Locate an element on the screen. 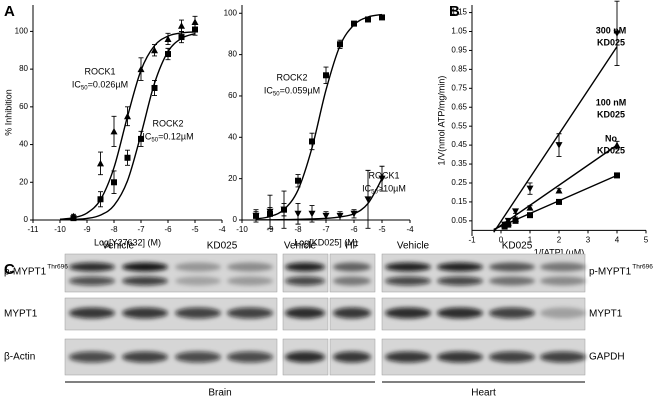 The height and width of the screenshot is (402, 653). tissue-label: Brain is located at coordinates (219, 393).